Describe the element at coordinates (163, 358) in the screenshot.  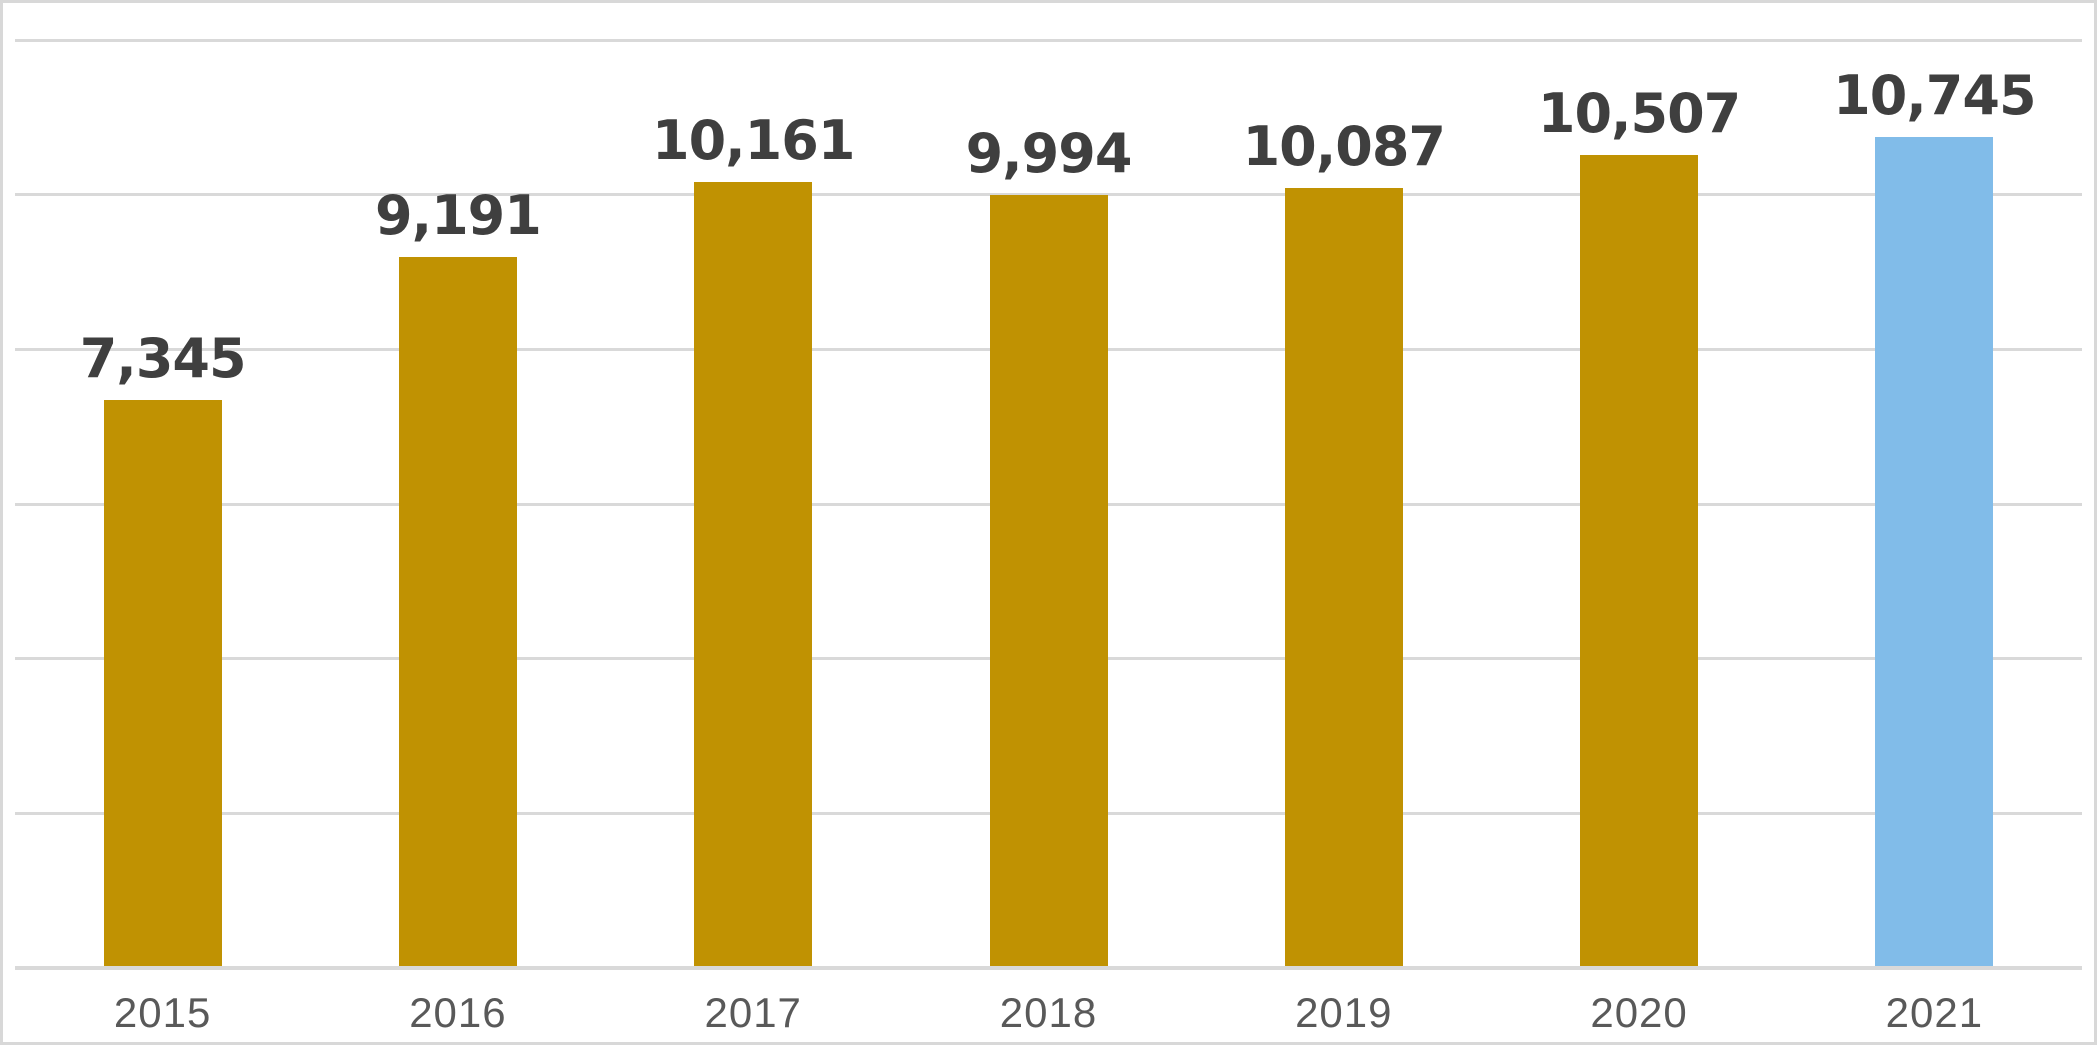
I see `bar-value-label-2015: 7,345` at that location.